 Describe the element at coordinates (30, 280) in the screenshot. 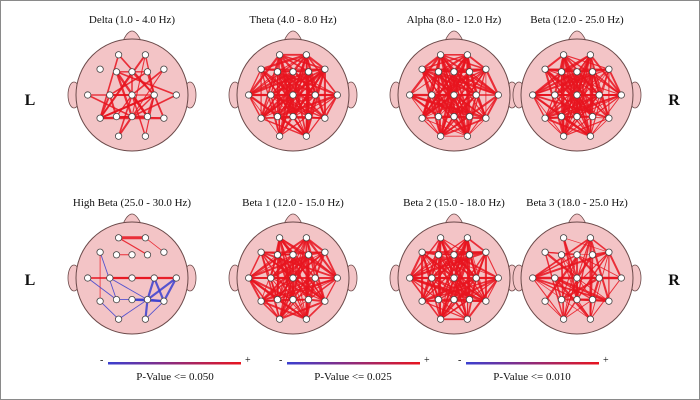

I see `left-label-row2: L` at that location.